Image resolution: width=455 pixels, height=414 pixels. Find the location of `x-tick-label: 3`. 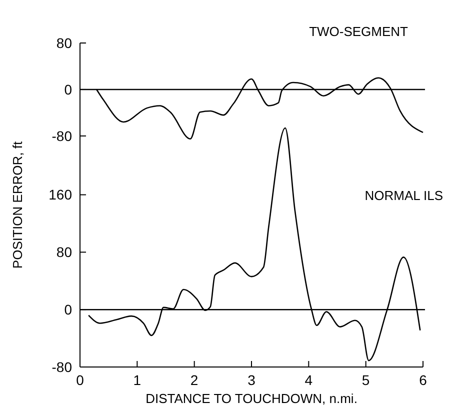

x-tick-label: 3 is located at coordinates (252, 380).